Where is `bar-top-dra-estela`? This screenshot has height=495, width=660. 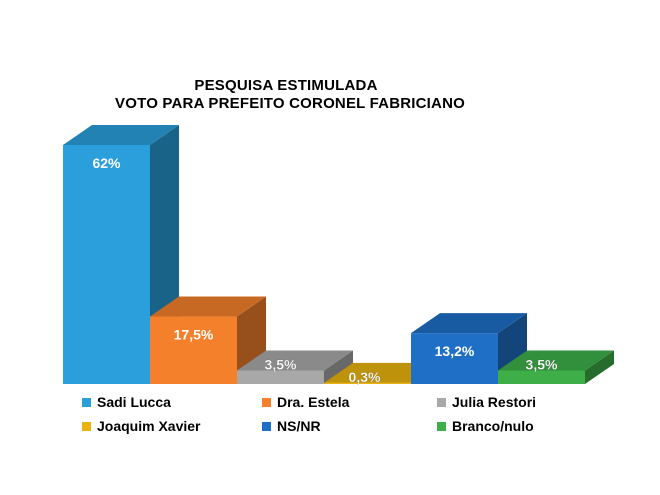 bar-top-dra-estela is located at coordinates (208, 306).